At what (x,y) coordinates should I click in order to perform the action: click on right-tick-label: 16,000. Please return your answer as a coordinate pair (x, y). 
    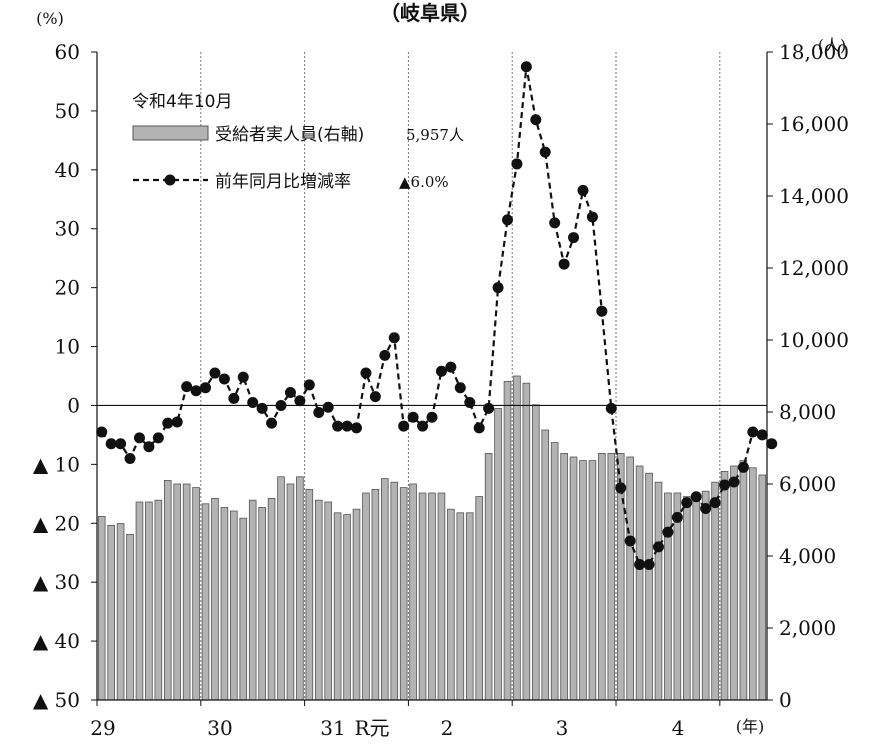
    Looking at the image, I should click on (814, 124).